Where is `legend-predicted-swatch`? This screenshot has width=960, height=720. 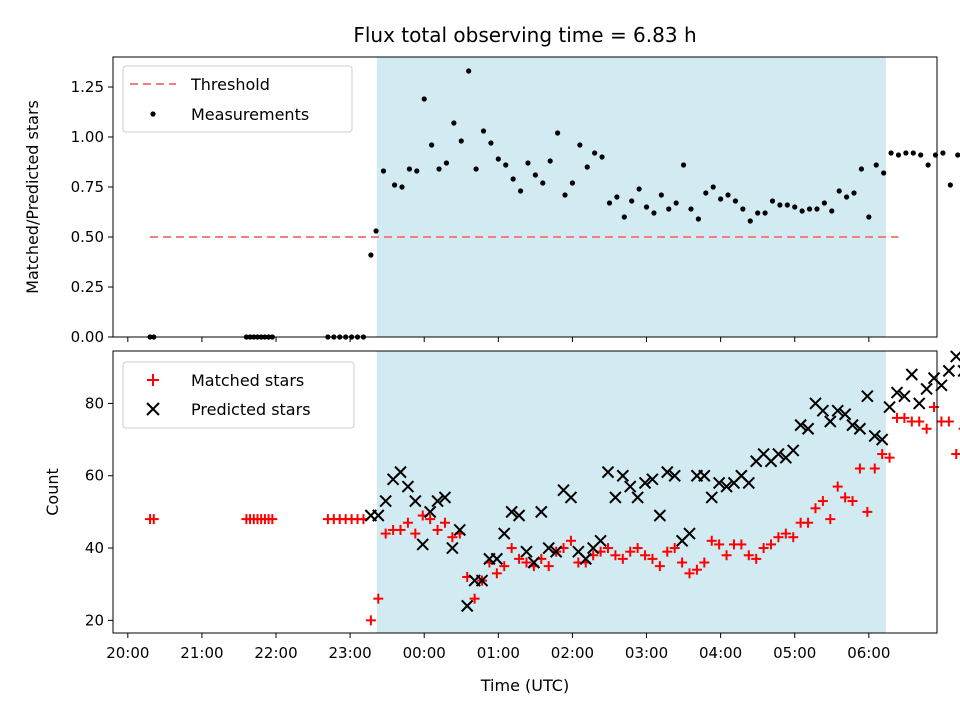 legend-predicted-swatch is located at coordinates (153, 409).